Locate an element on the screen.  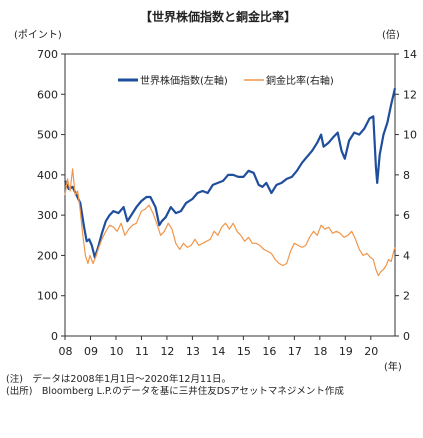
y-right-axis-unit: (倍) is located at coordinates (391, 34).